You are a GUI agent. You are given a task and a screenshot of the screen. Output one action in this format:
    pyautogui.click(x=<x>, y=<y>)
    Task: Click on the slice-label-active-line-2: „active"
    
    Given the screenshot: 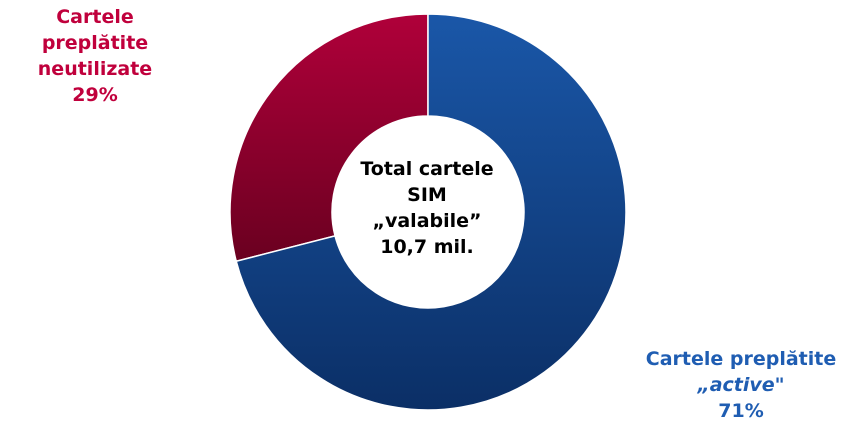 What is the action you would take?
    pyautogui.click(x=741, y=385)
    